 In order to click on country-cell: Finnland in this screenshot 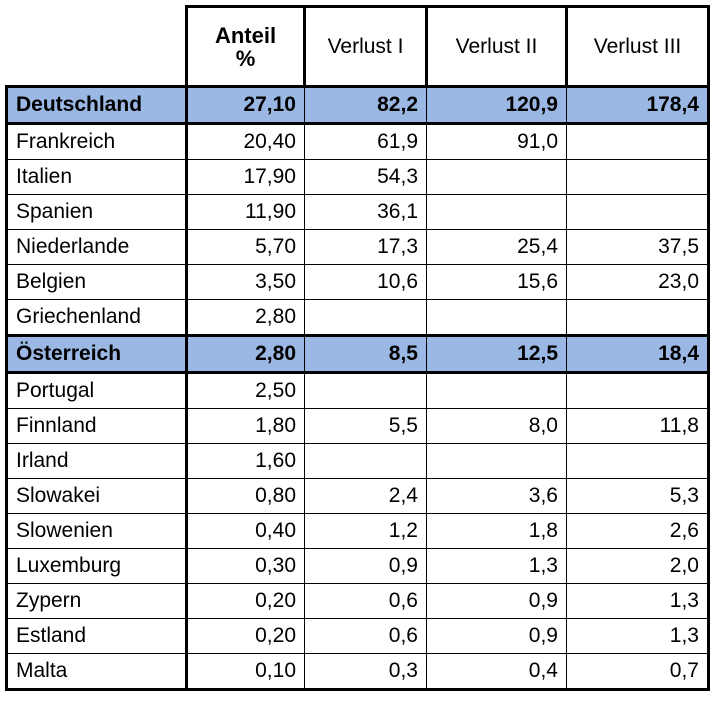, I will do `click(96, 426)`.